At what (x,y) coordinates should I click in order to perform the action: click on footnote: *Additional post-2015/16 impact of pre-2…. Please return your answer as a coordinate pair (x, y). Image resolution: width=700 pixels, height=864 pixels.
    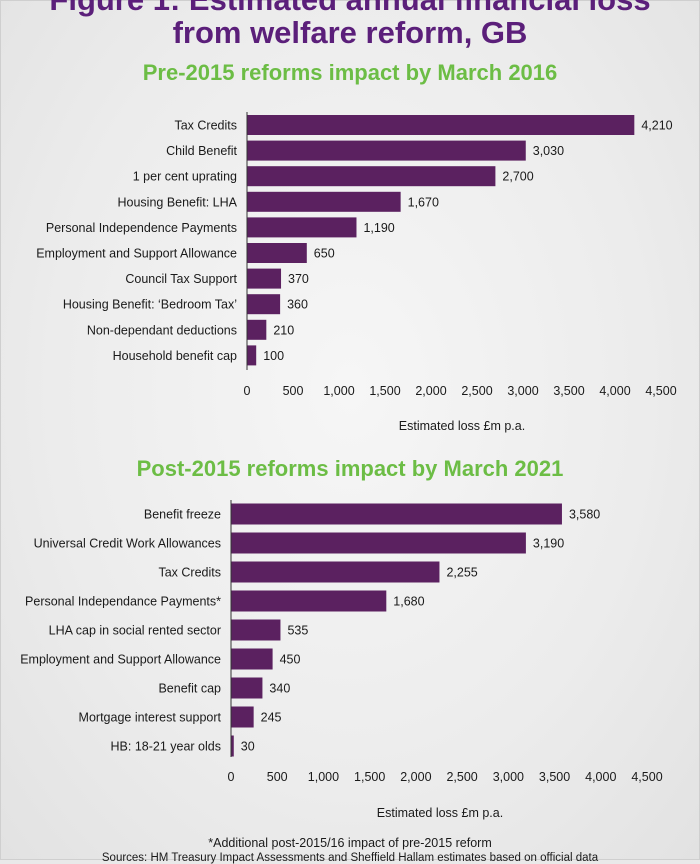
    Looking at the image, I should click on (350, 843).